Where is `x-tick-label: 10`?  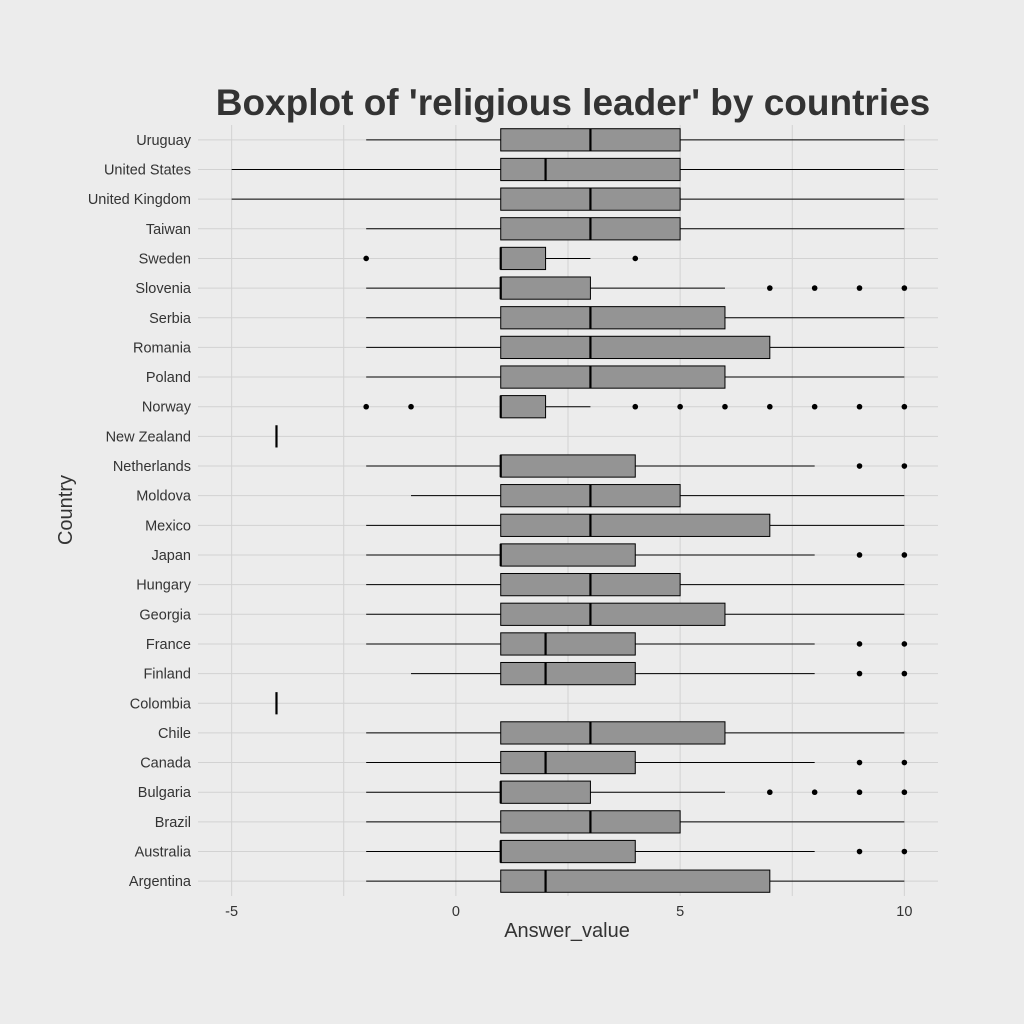
x-tick-label: 10 is located at coordinates (904, 912).